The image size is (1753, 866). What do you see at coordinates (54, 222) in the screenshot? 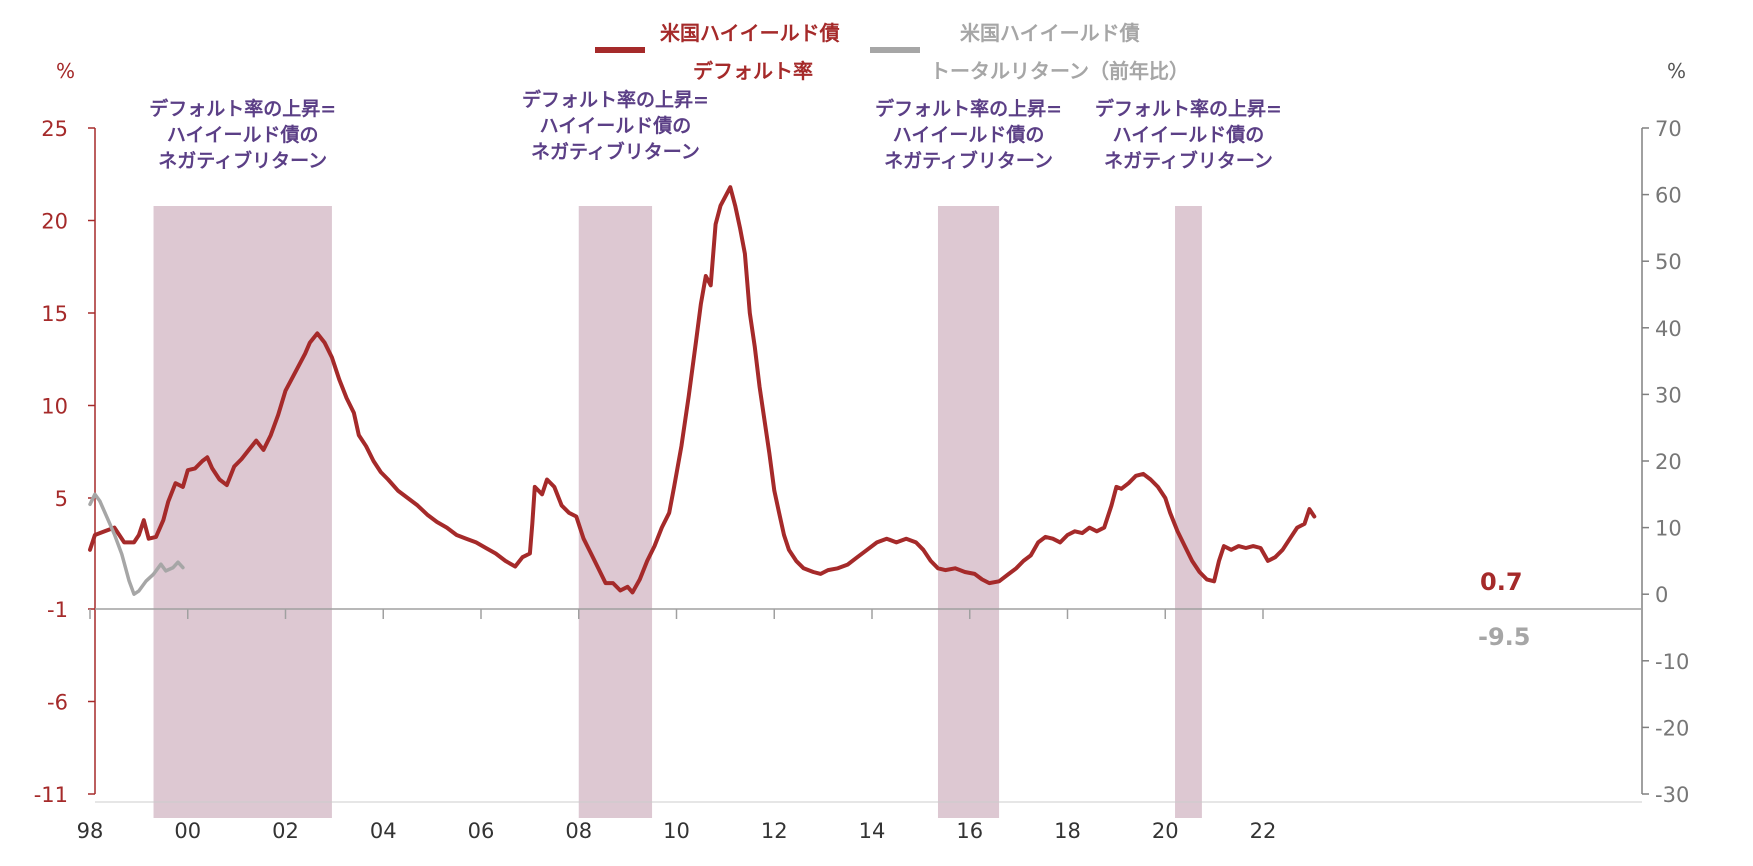
I see `left-tick-label: 20` at bounding box center [54, 222].